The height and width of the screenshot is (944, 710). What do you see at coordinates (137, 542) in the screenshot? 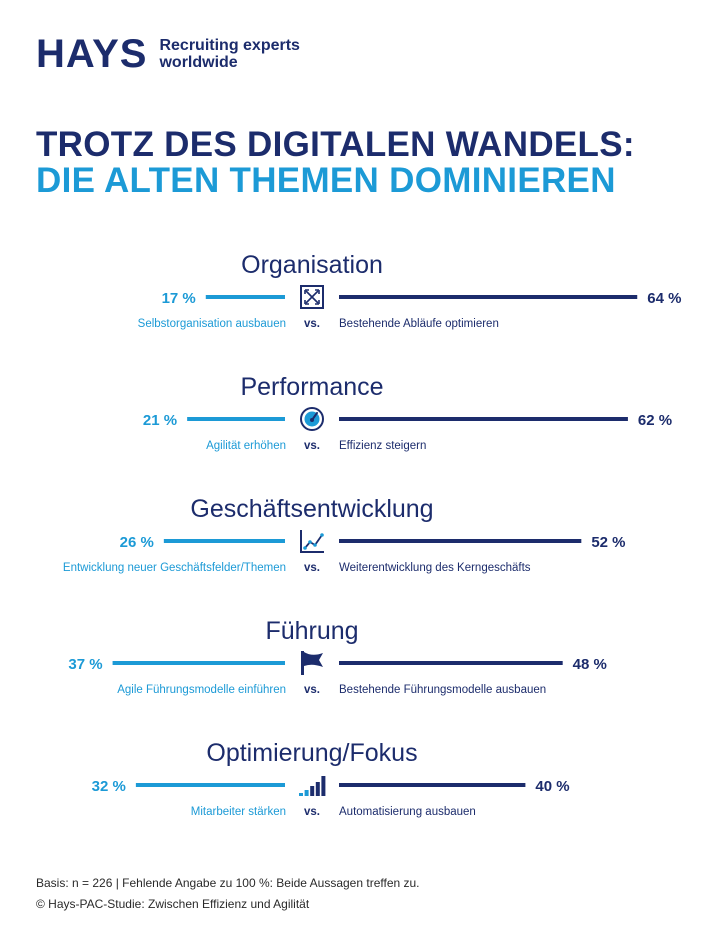
I see `value-label-left: 26 %` at bounding box center [137, 542].